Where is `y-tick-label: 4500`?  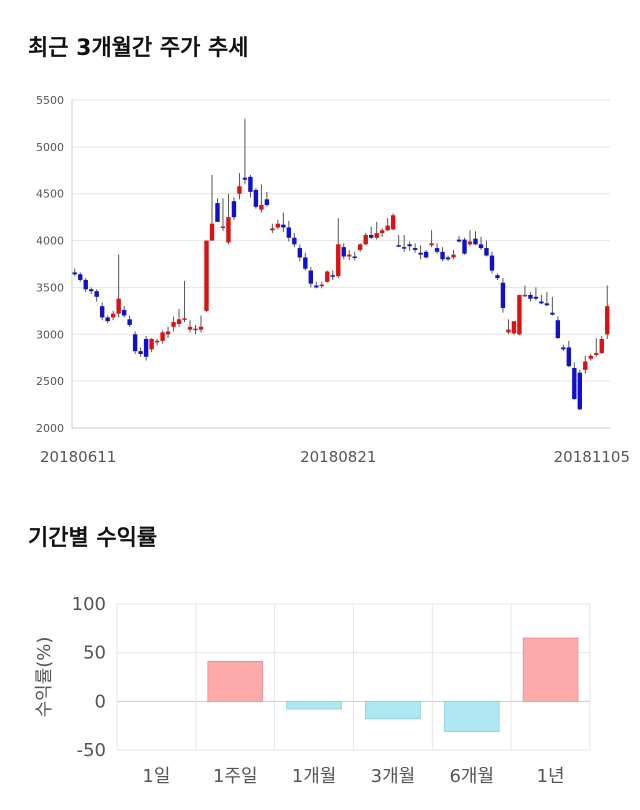 y-tick-label: 4500 is located at coordinates (50, 194).